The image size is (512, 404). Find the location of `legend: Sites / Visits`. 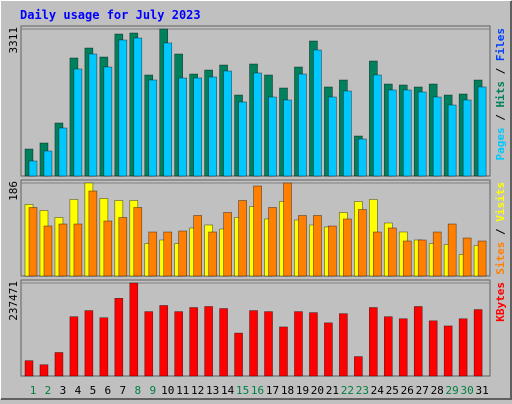

legend: Sites / Visits is located at coordinates (500, 228).